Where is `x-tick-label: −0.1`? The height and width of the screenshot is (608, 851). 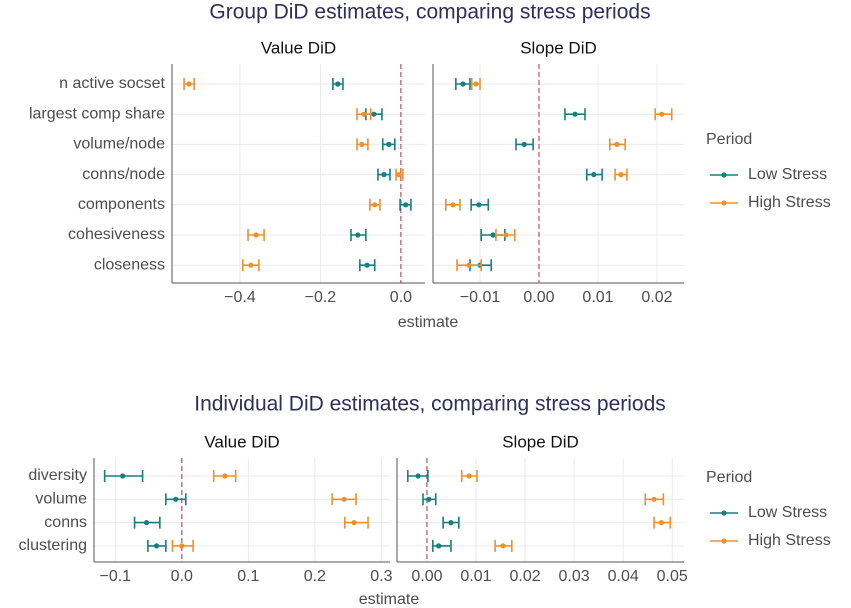 x-tick-label: −0.1 is located at coordinates (115, 576).